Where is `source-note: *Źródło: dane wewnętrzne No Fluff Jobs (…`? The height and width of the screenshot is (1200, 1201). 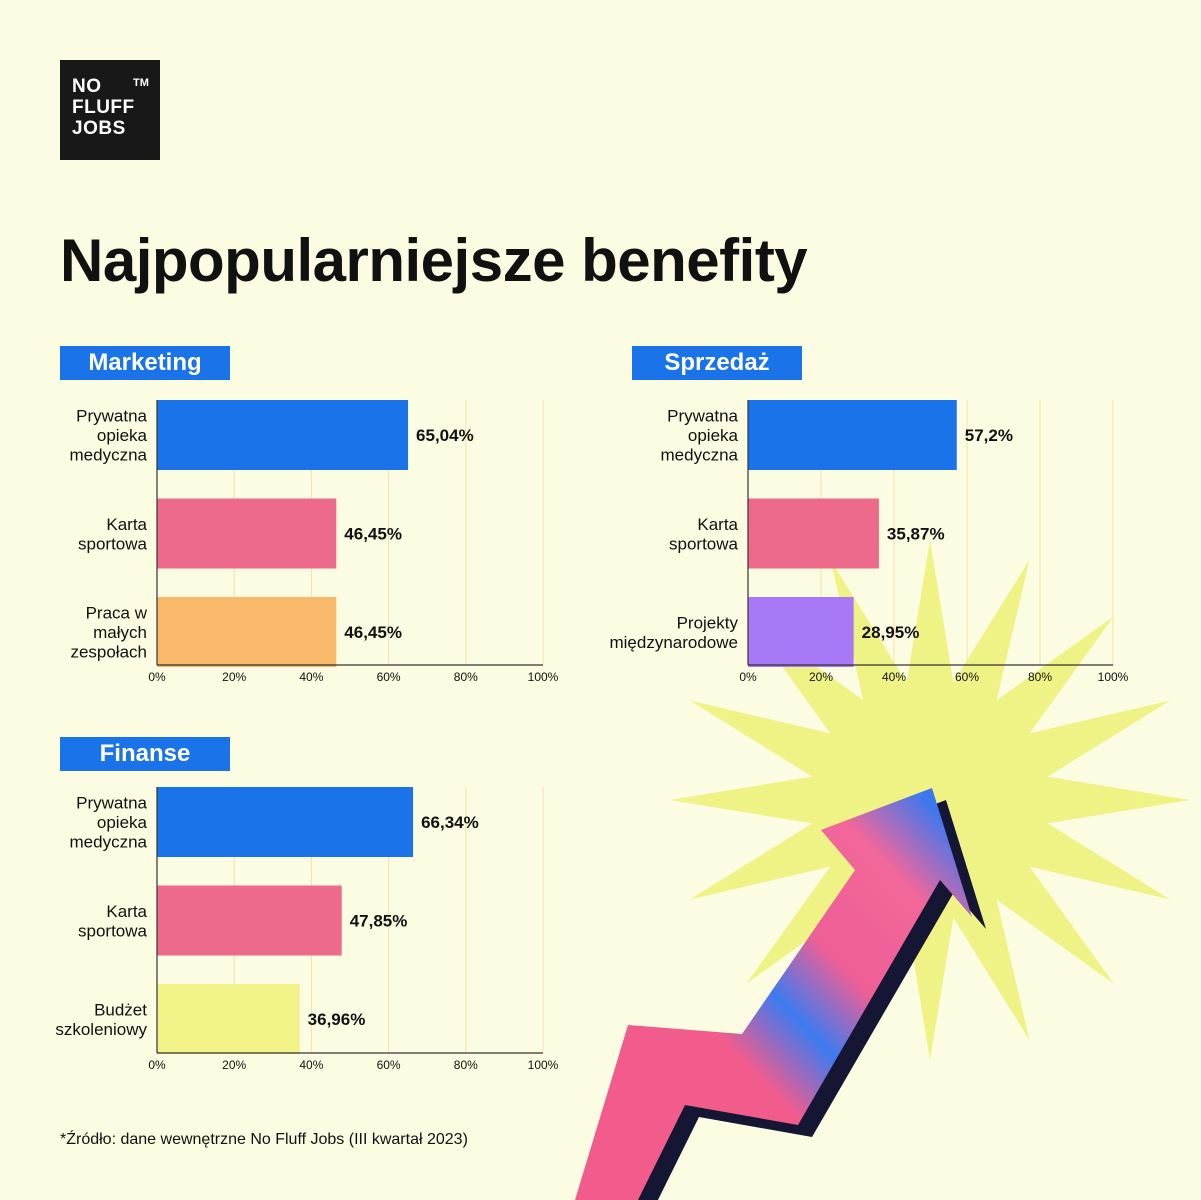 source-note: *Źródło: dane wewnętrzne No Fluff Jobs (… is located at coordinates (264, 1139).